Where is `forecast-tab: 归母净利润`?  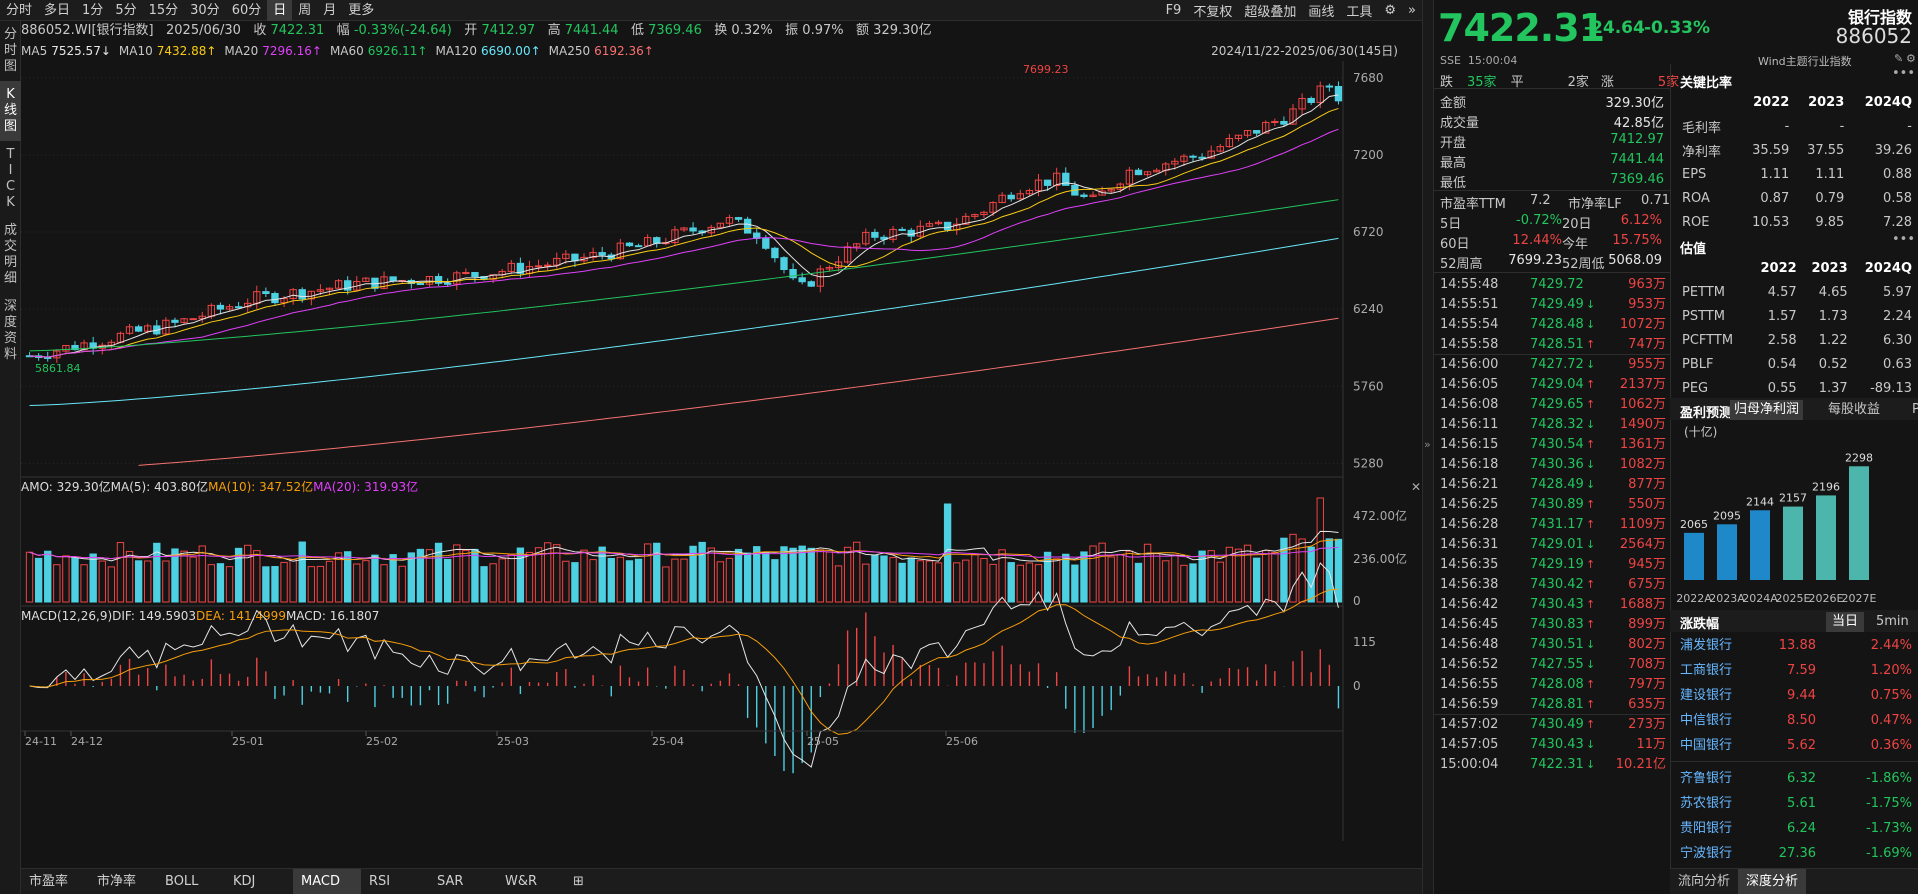 forecast-tab: 归母净利润 is located at coordinates (1767, 410).